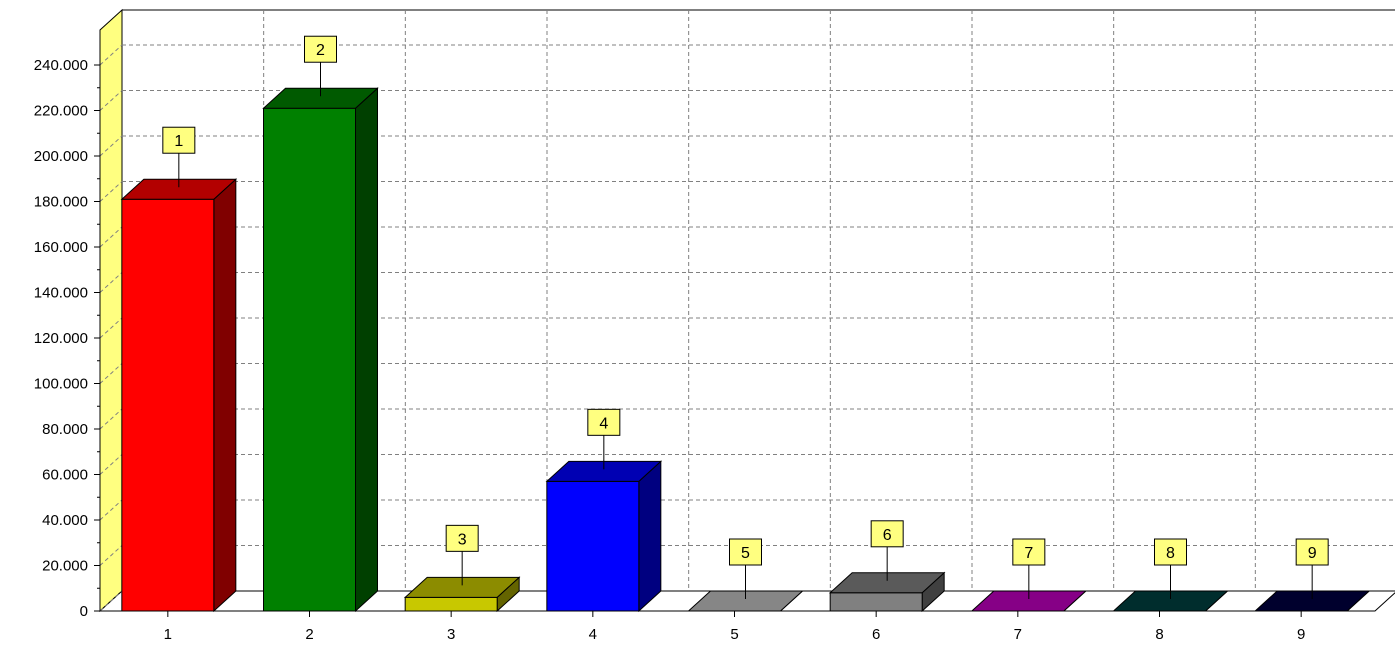 The width and height of the screenshot is (1395, 648). I want to click on data-label: 7, so click(1028, 553).